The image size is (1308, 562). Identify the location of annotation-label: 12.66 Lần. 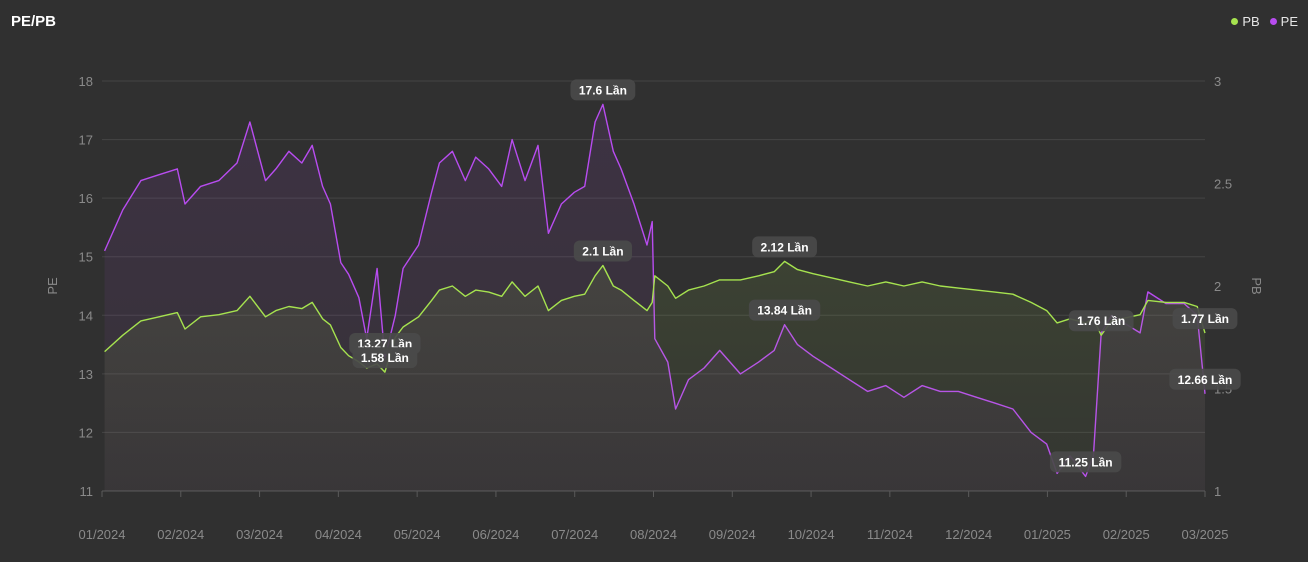
(1205, 380).